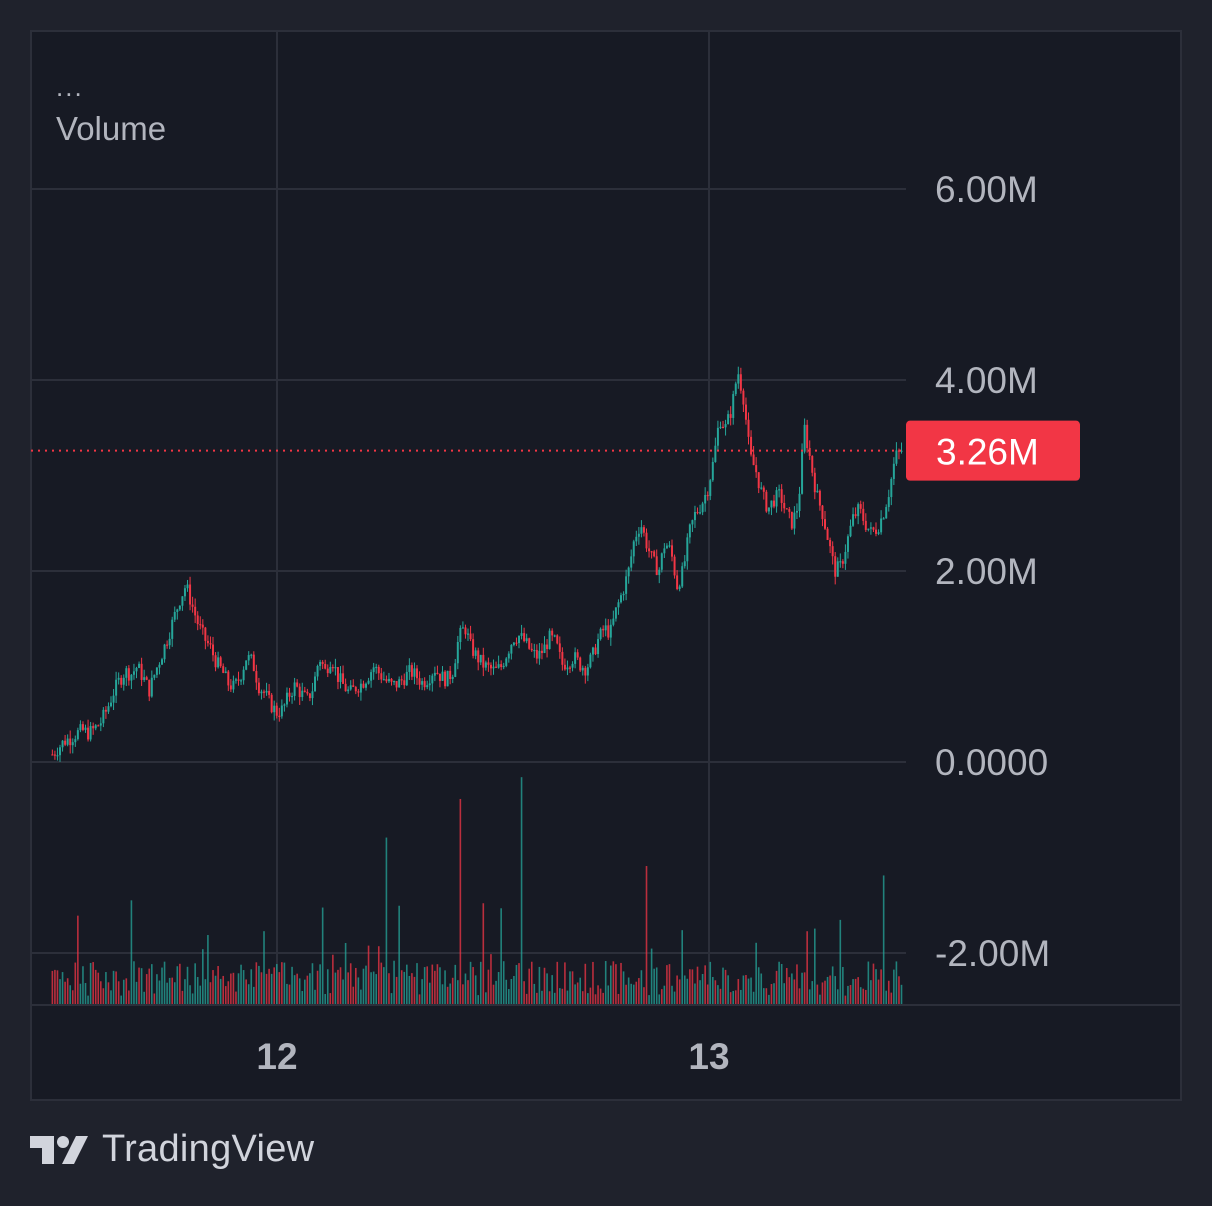  I want to click on price-axis: 6.00M 4.00M 2.00M 0.0000 -2.00M, so click(992, 571).